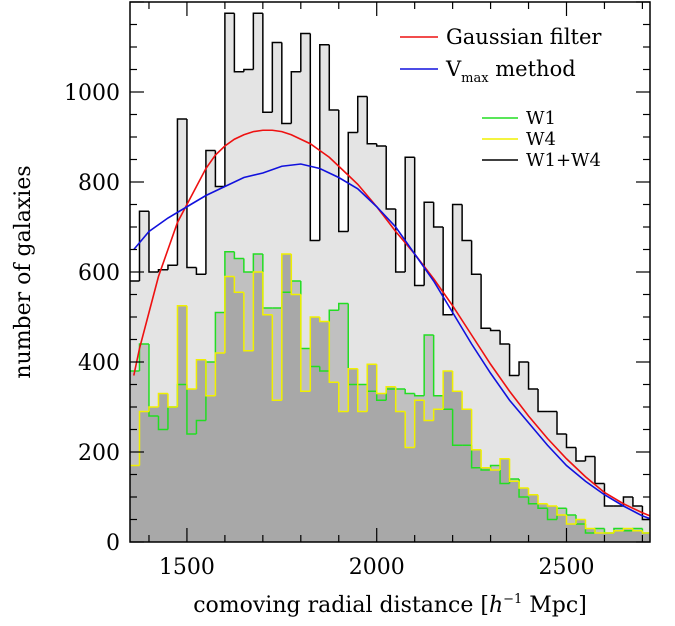  I want to click on y-tick-label: 400, so click(99, 363).